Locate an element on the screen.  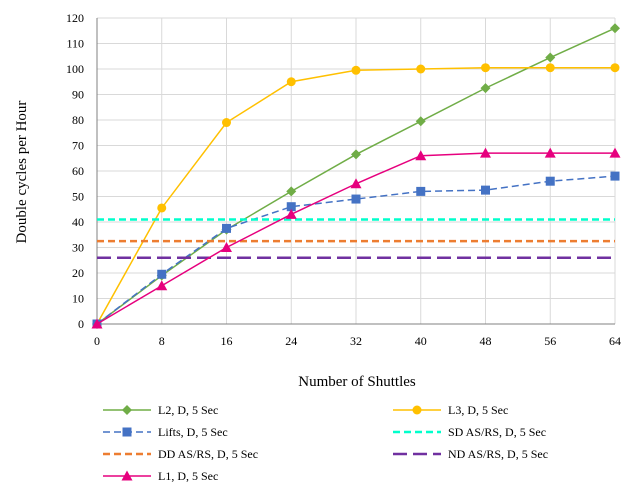
legend-label-1: L3, D, 5 Sec is located at coordinates (478, 410).